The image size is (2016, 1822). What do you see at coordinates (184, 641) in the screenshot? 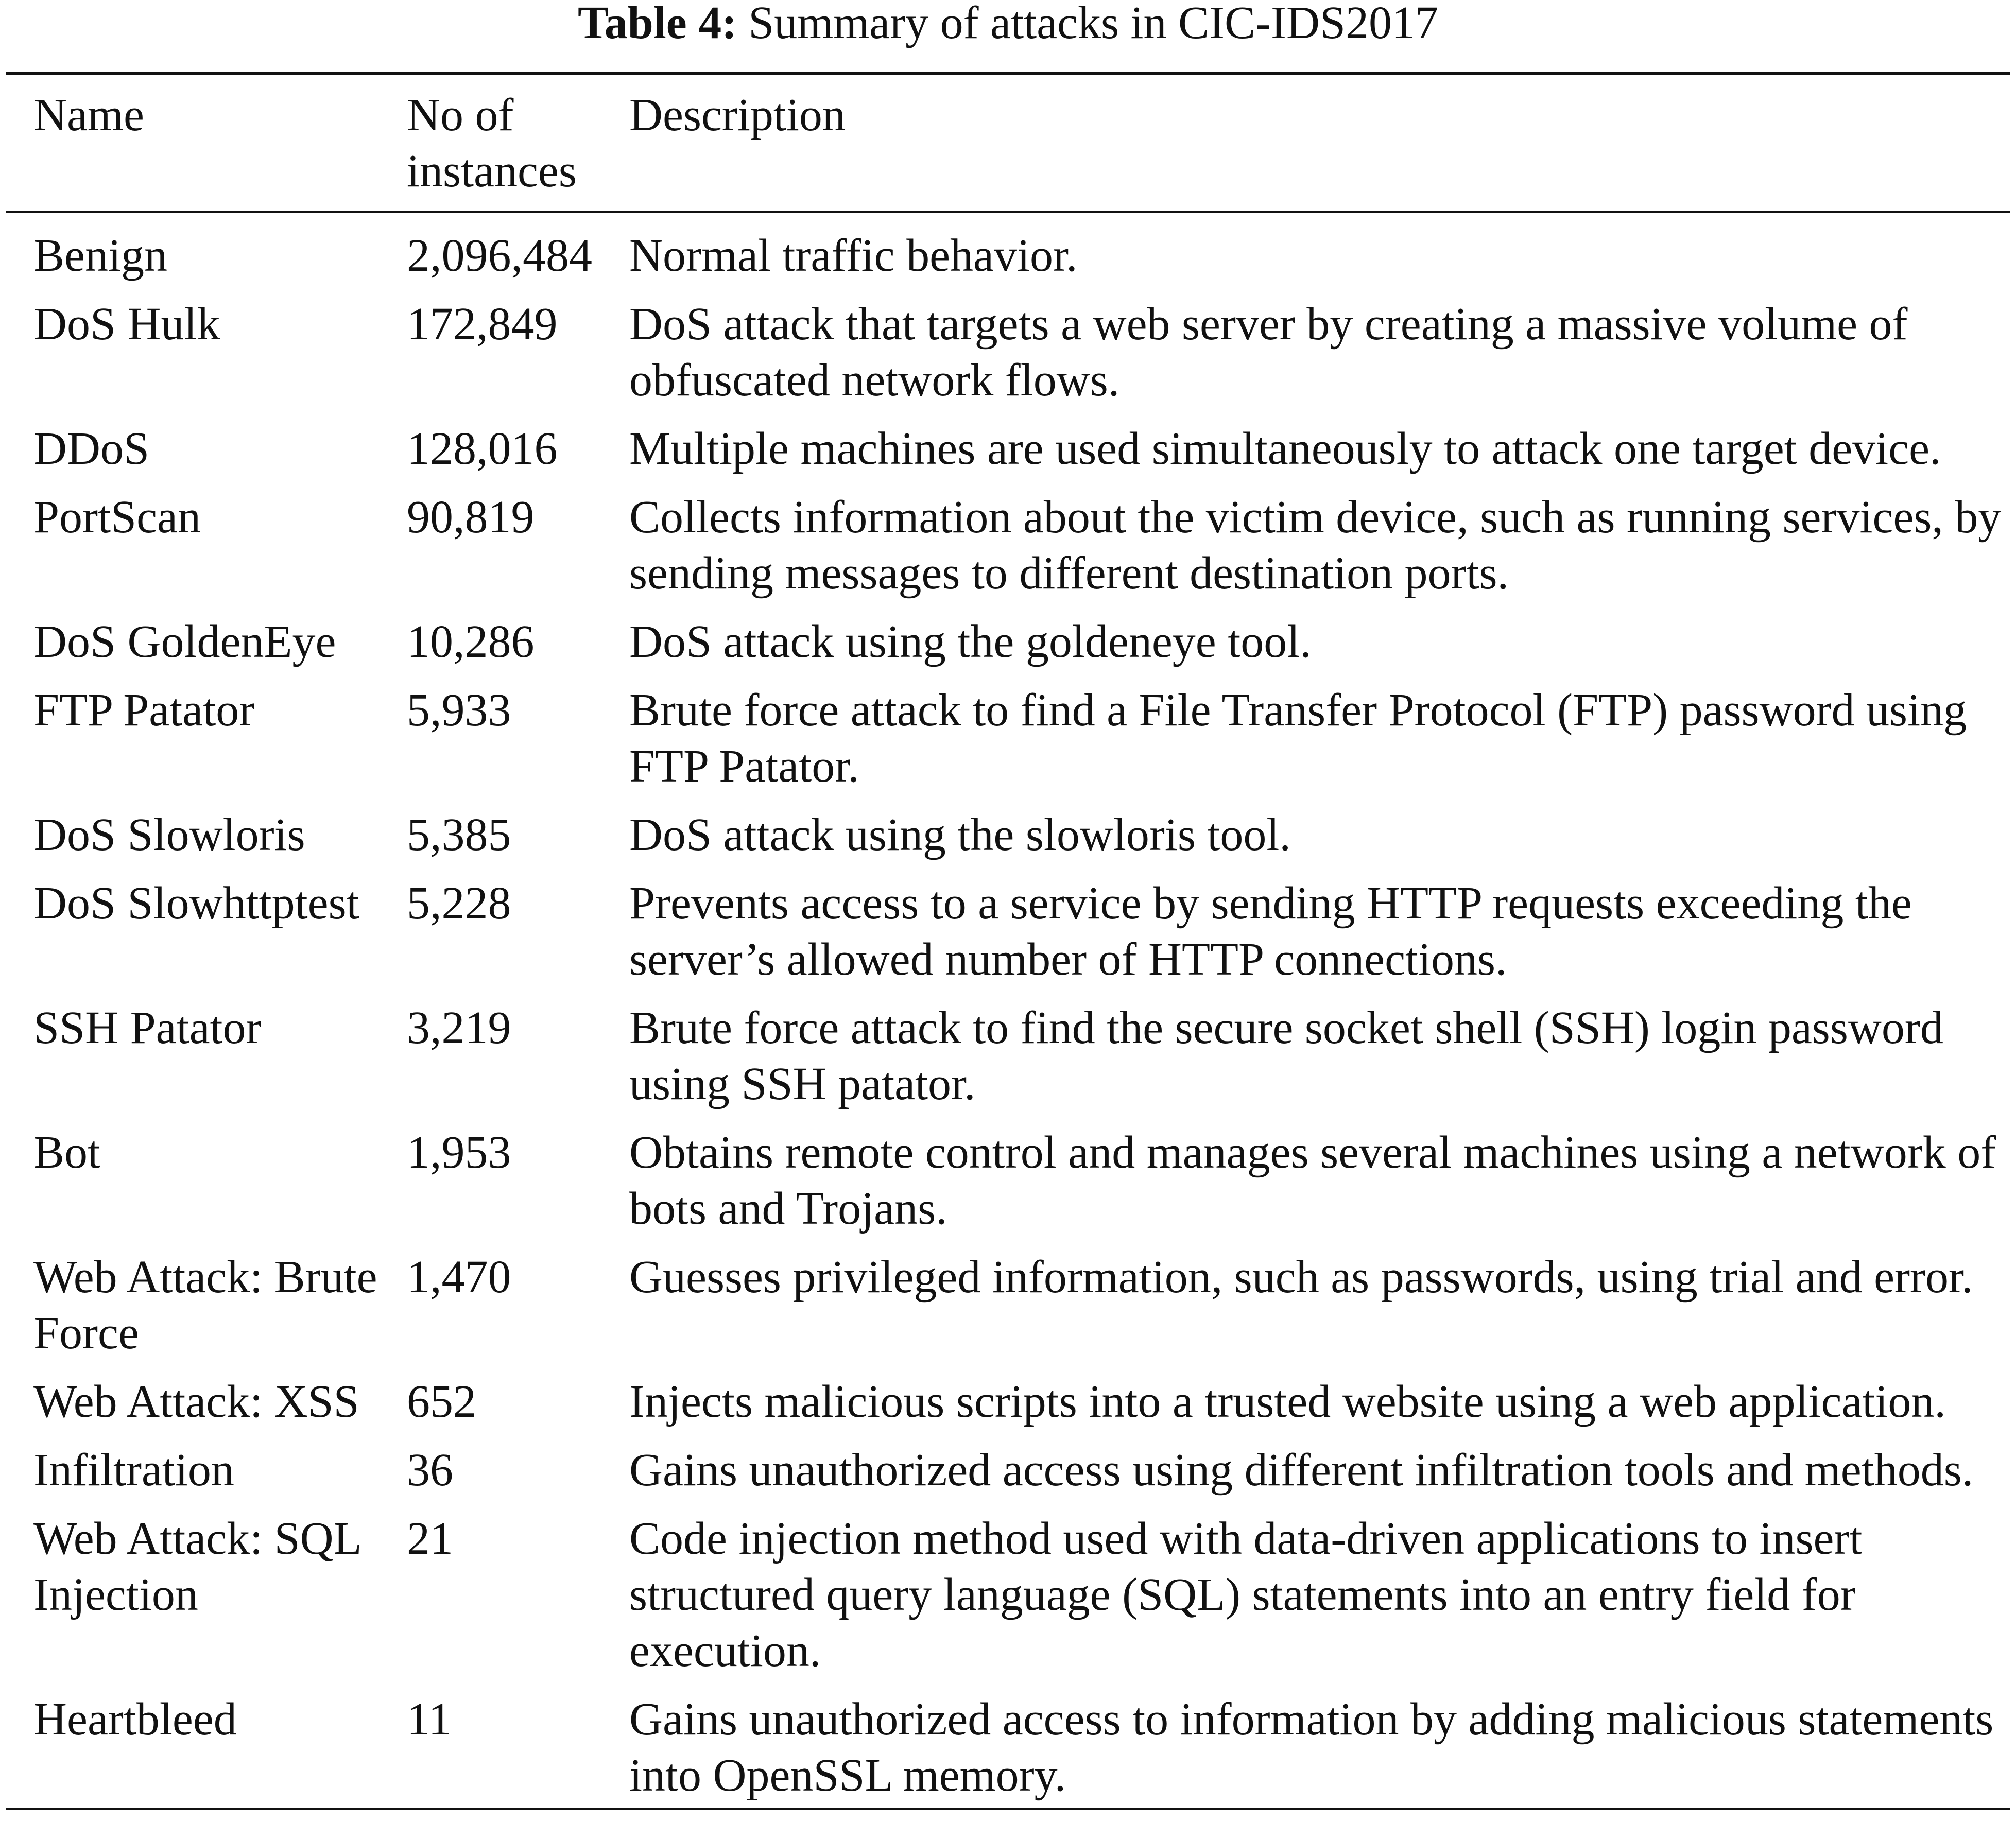
I see `attack-name: DoS GoldenEye` at bounding box center [184, 641].